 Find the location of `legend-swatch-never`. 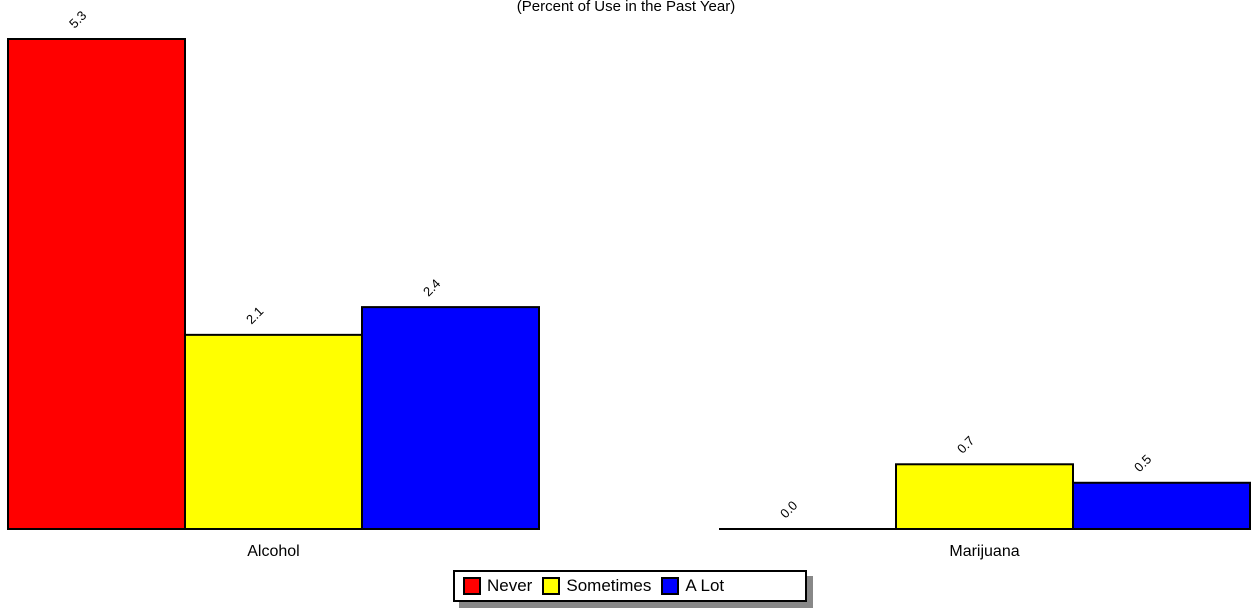

legend-swatch-never is located at coordinates (472, 586).